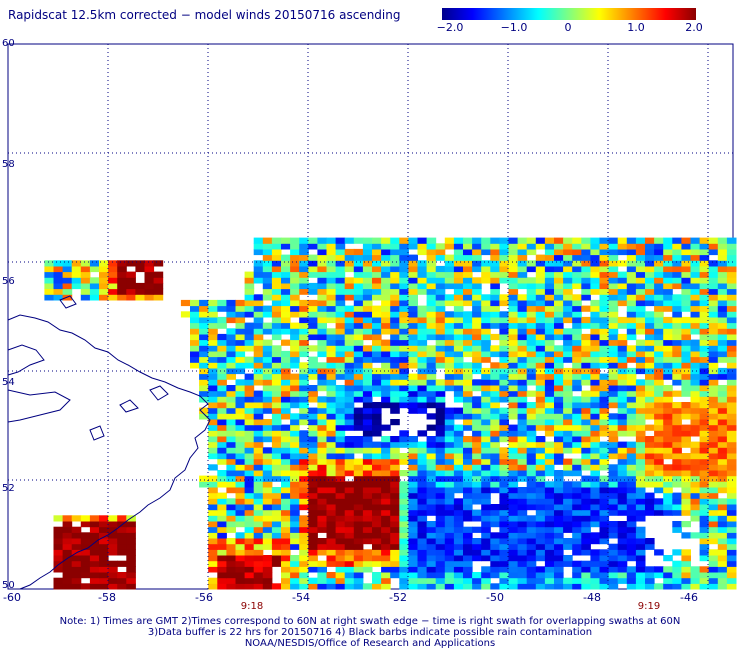  I want to click on colorbar-tick: 2.0, so click(694, 27).